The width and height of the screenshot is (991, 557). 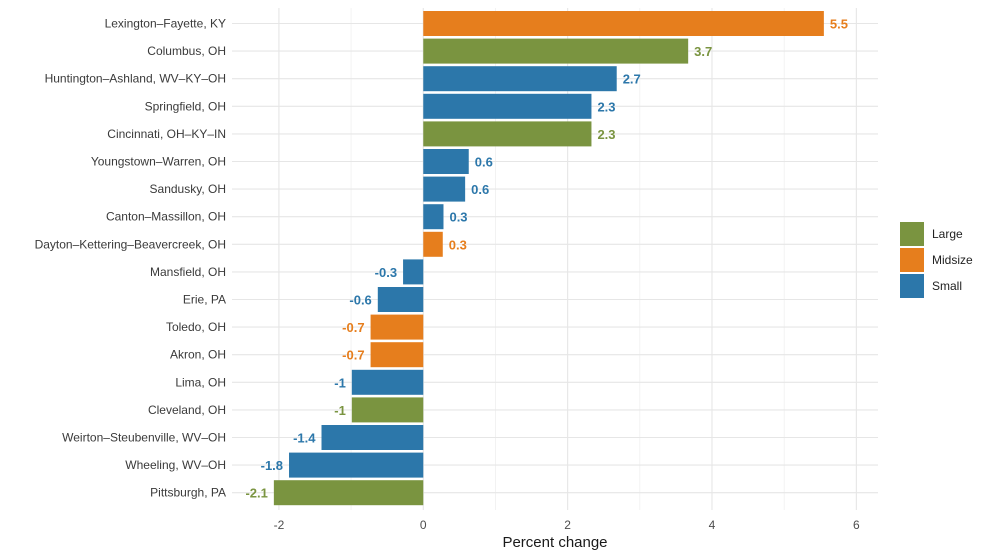 I want to click on legend-label: Large, so click(x=947, y=234).